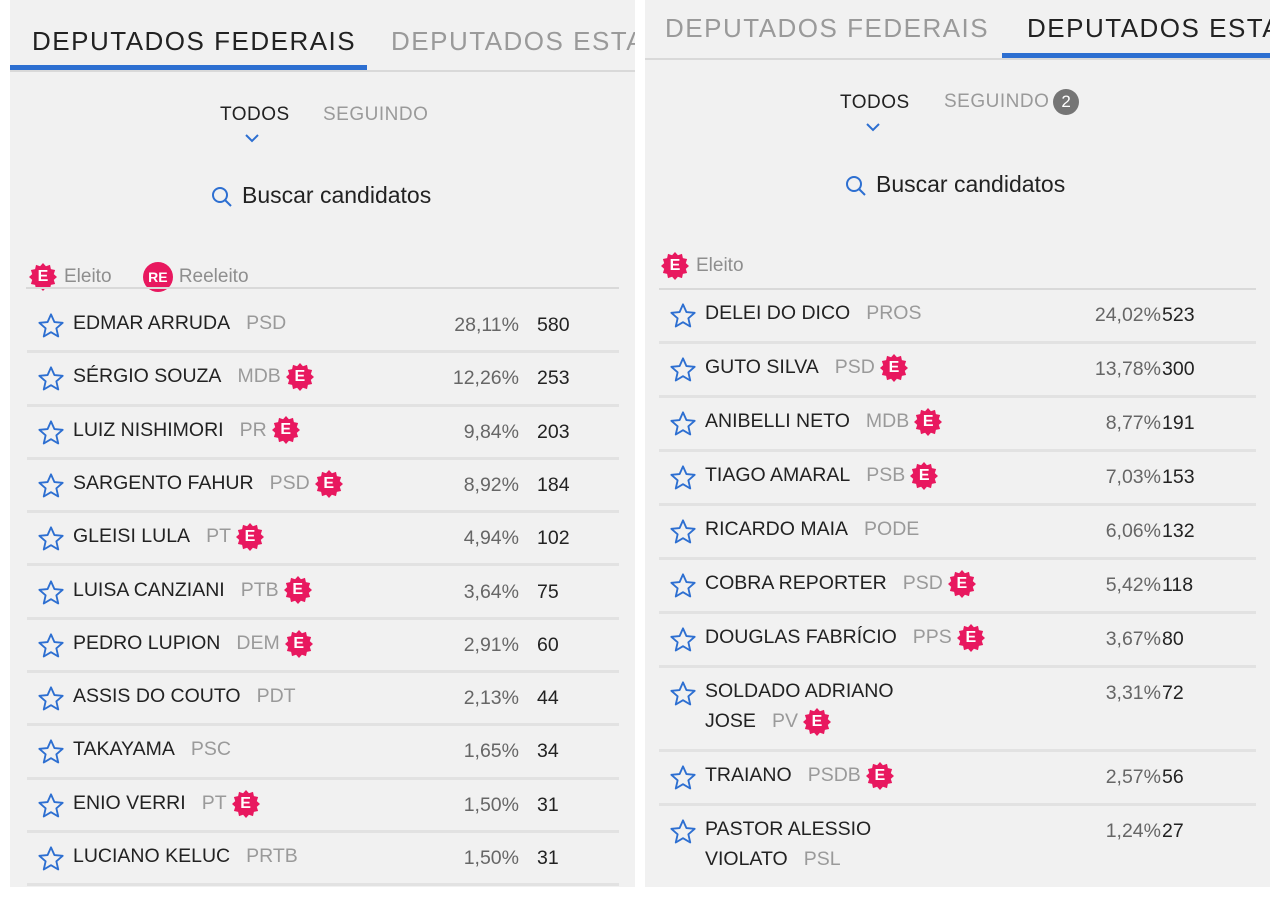 Image resolution: width=1280 pixels, height=897 pixels. Describe the element at coordinates (1178, 423) in the screenshot. I see `vote-count: 191` at that location.